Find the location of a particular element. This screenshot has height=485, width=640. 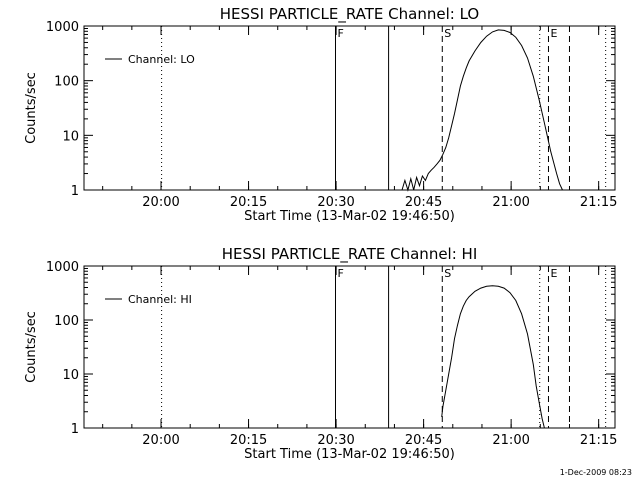

legend-label: Channel: HI is located at coordinates (160, 299).